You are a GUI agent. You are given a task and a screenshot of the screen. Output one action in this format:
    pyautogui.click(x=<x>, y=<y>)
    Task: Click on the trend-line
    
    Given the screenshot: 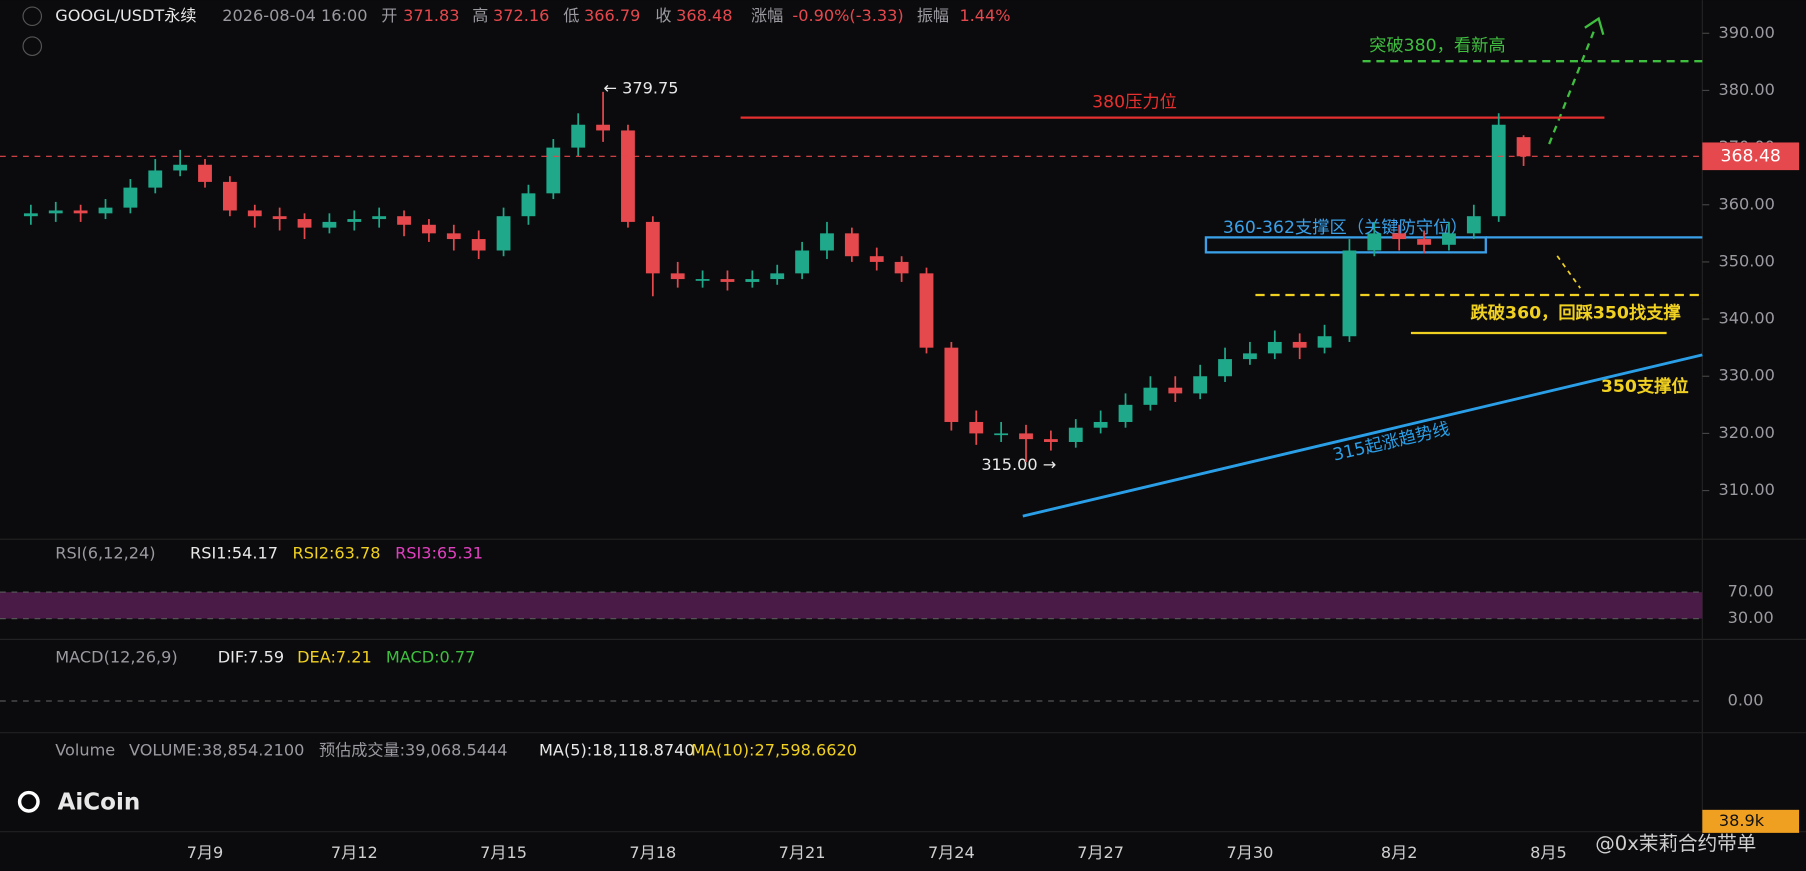 What is the action you would take?
    pyautogui.click(x=1362, y=435)
    